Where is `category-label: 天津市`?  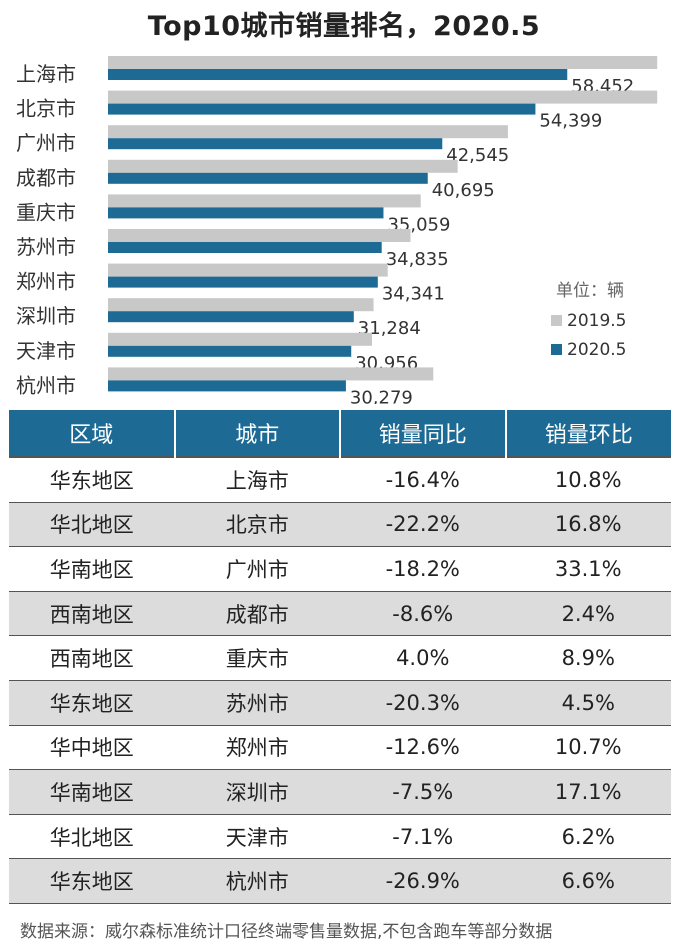
category-label: 天津市 is located at coordinates (46, 351).